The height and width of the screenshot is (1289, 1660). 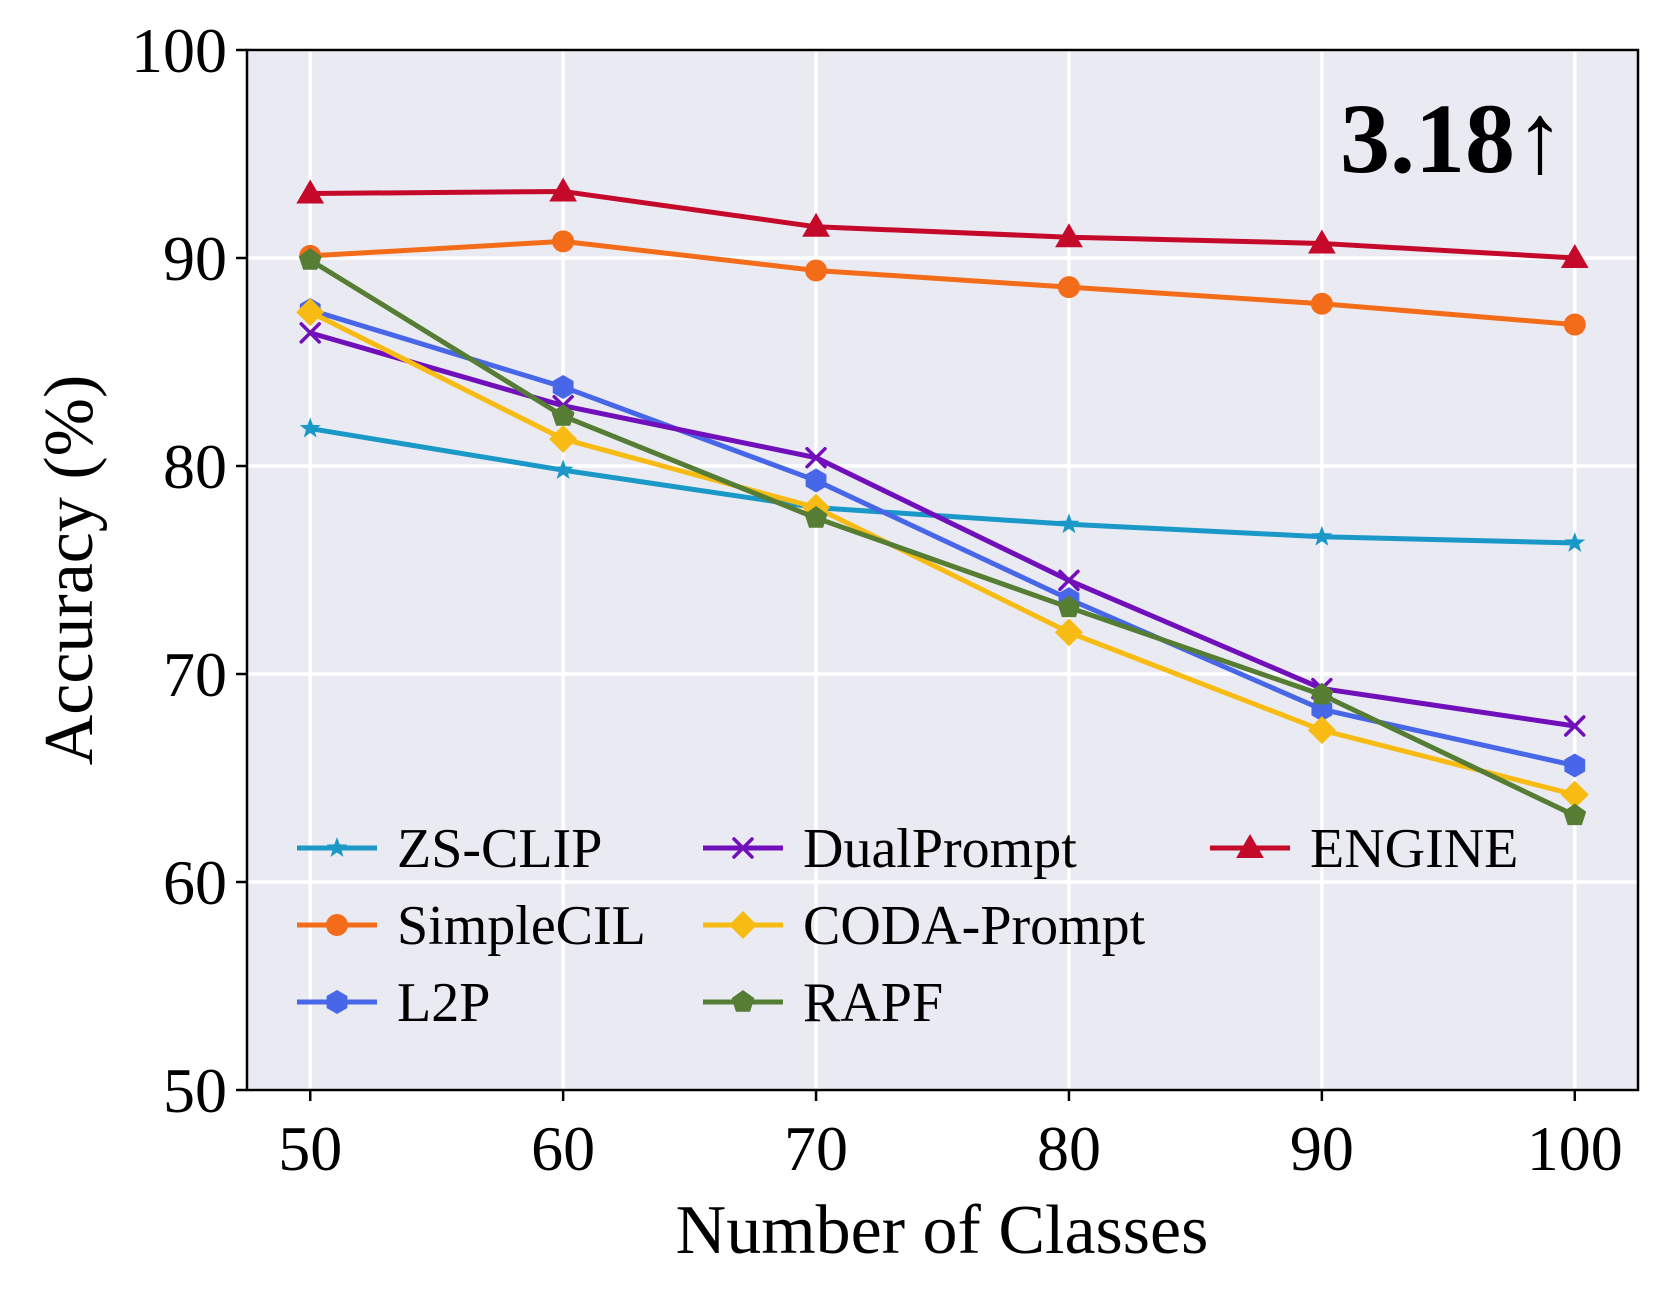 I want to click on legend-item-zs-clip: ZS-CLIP, so click(x=449, y=849).